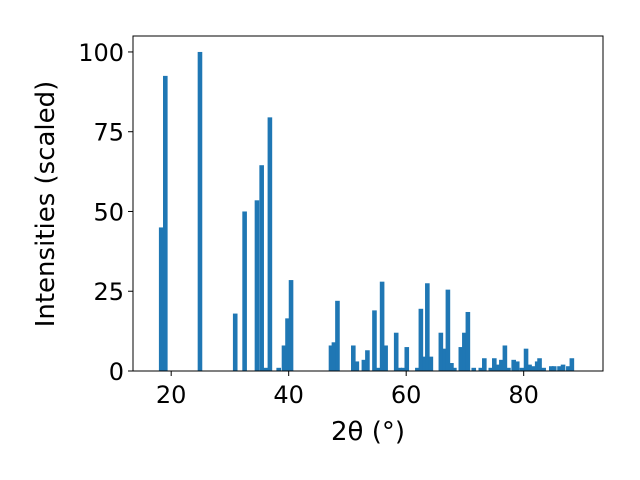  What do you see at coordinates (108, 292) in the screenshot?
I see `y-tick-label-25: 25` at bounding box center [108, 292].